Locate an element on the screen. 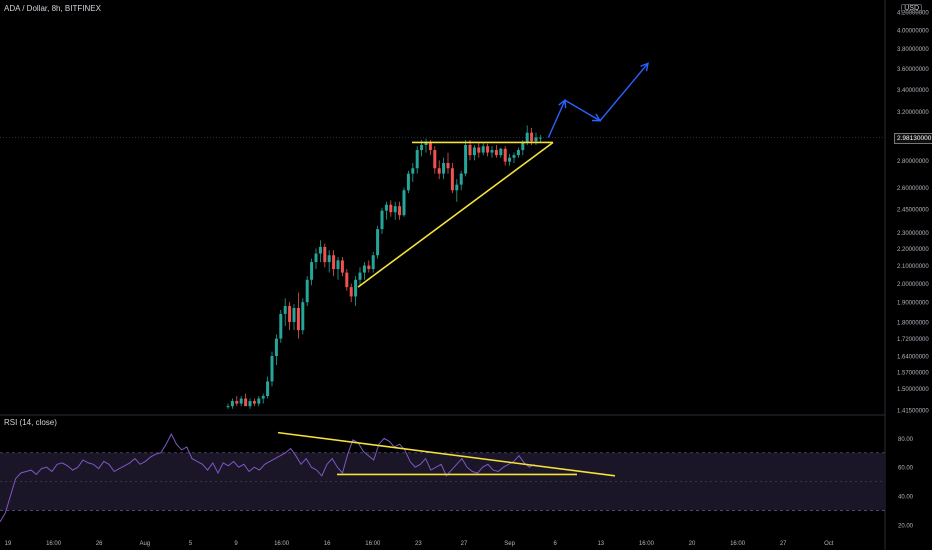 The height and width of the screenshot is (550, 932). price-tick-18: 1.50000000 is located at coordinates (913, 390).